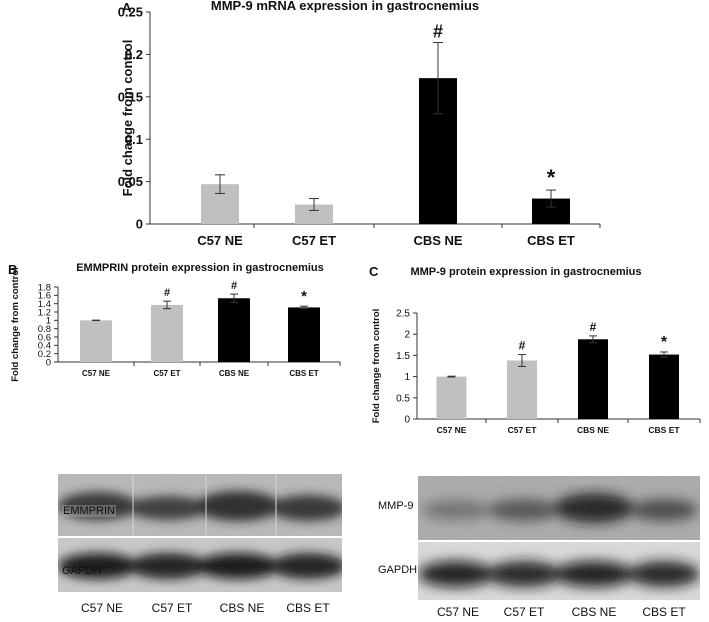 The height and width of the screenshot is (622, 709). What do you see at coordinates (403, 398) in the screenshot?
I see `y-tick-label: 0.5` at bounding box center [403, 398].